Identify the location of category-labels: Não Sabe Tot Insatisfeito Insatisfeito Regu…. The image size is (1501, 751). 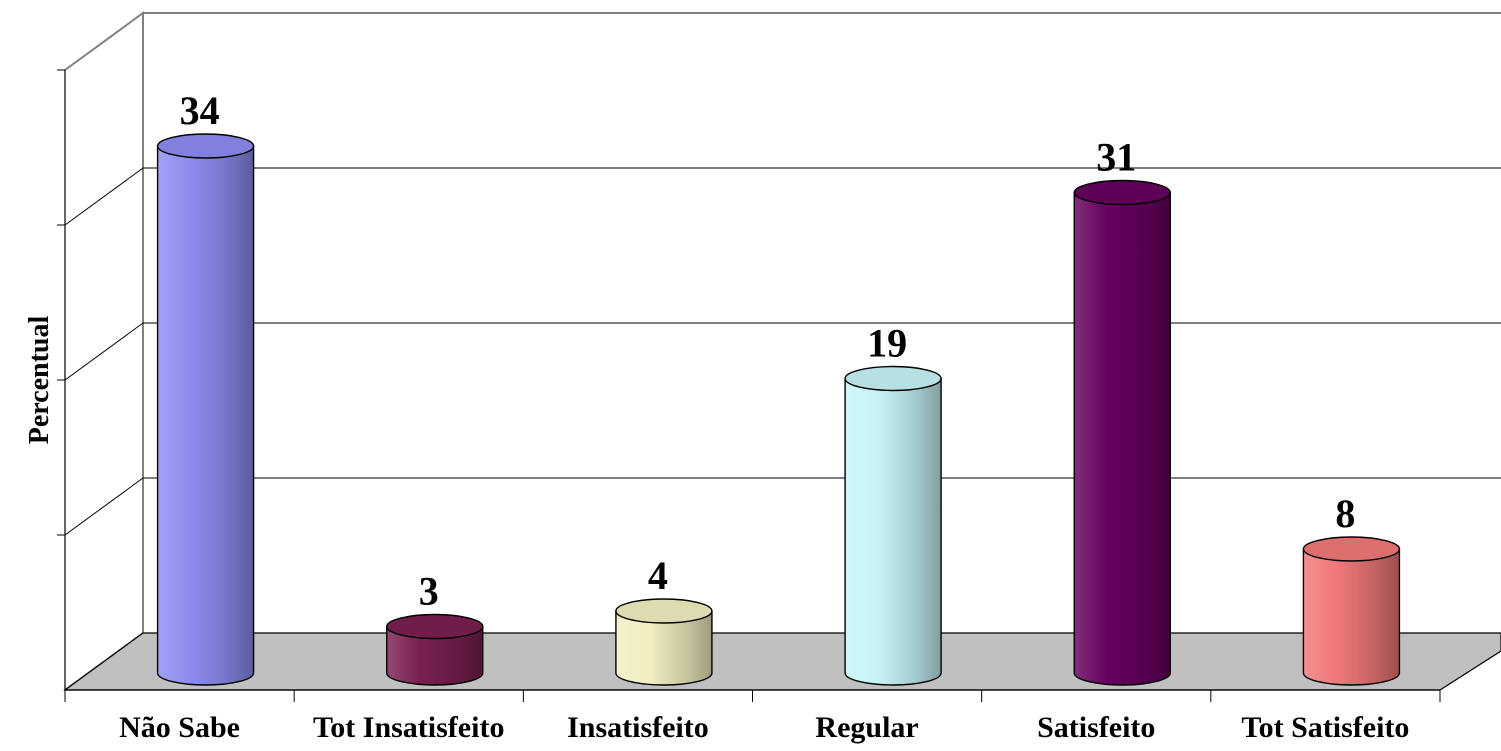
(764, 727).